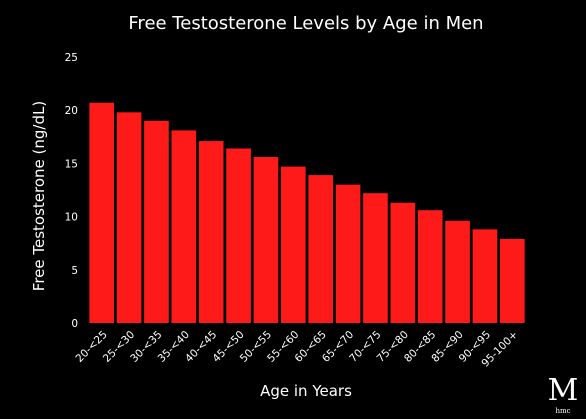 This screenshot has height=419, width=586. Describe the element at coordinates (71, 191) in the screenshot. I see `y-axis-ticks: 0 5 10 15 20 25` at that location.